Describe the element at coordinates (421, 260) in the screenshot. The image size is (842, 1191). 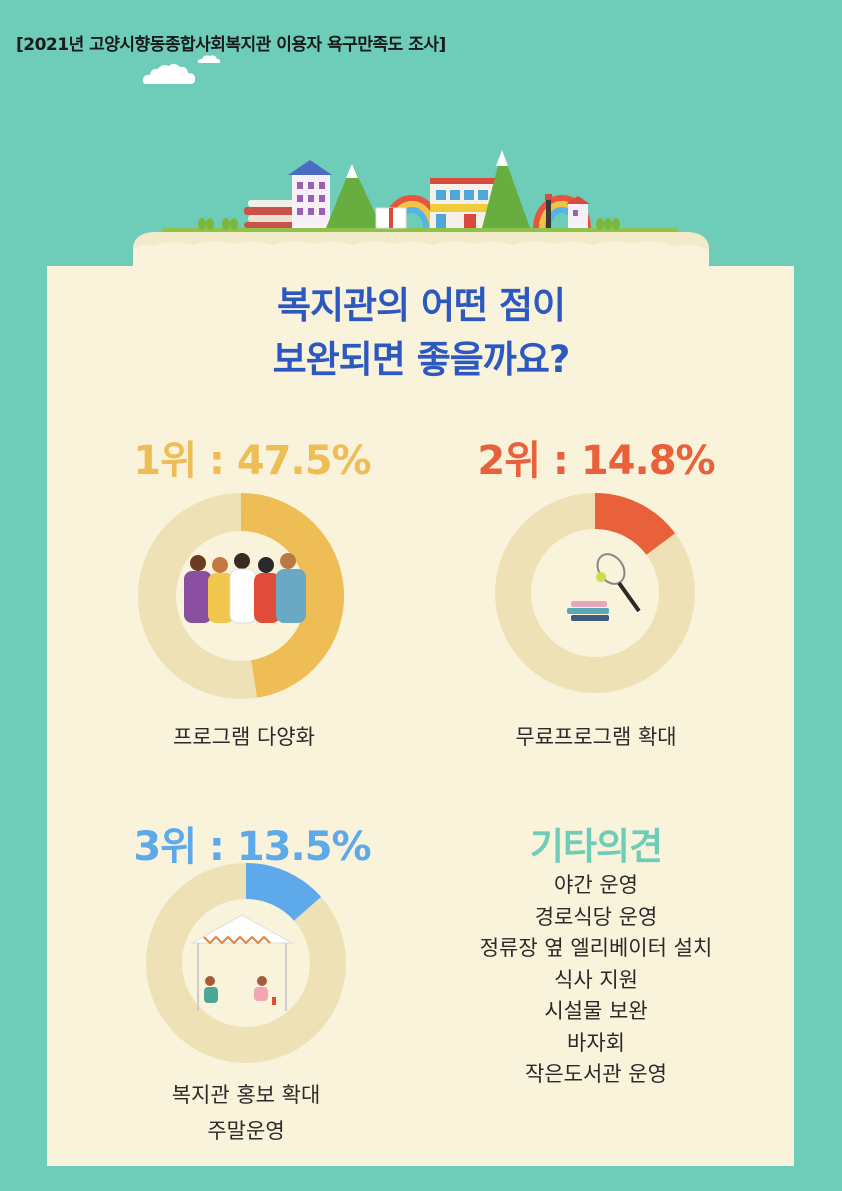
I see `panel-top-hill` at that location.